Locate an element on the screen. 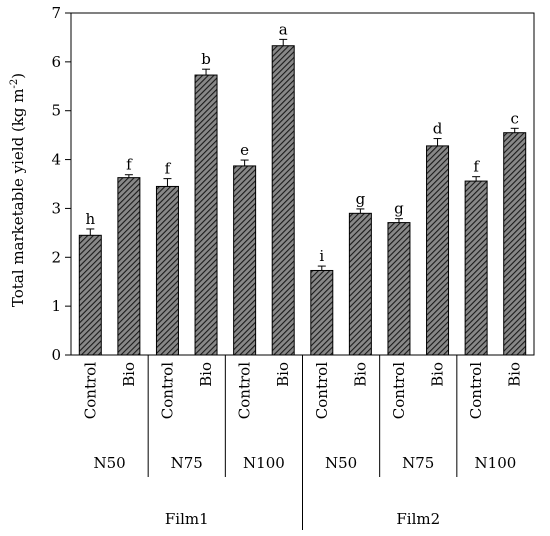  y-tick-label: 6 is located at coordinates (56, 62).